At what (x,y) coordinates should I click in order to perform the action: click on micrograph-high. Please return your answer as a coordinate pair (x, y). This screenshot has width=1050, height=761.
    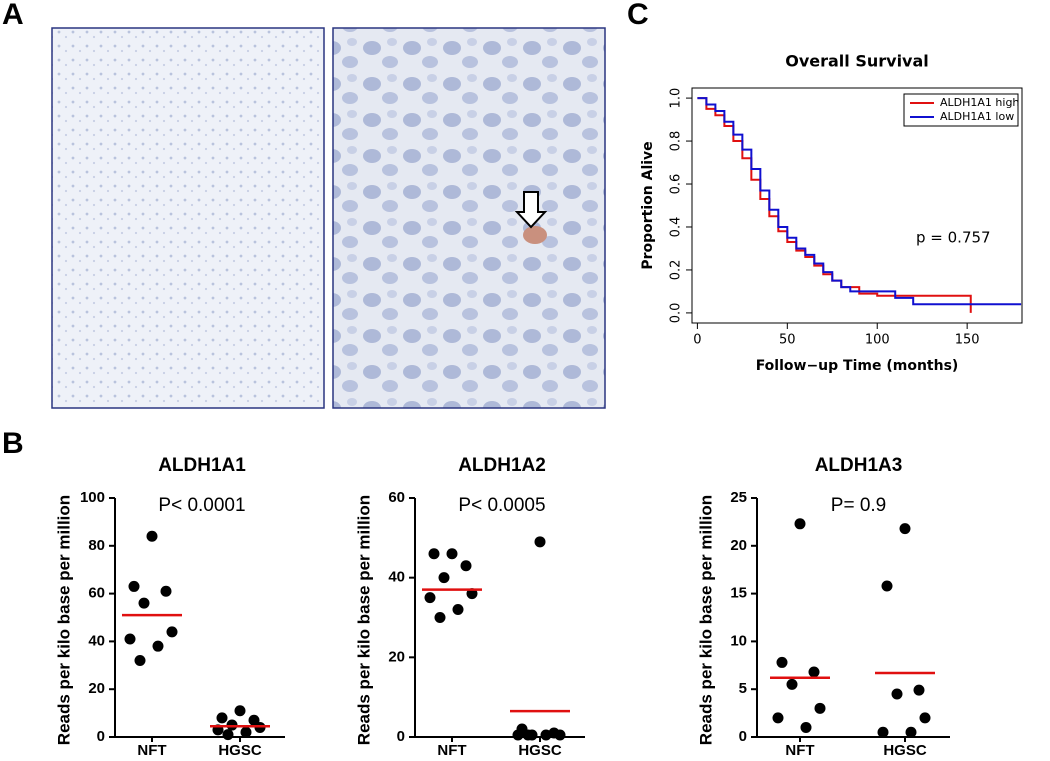
    Looking at the image, I should click on (469, 218).